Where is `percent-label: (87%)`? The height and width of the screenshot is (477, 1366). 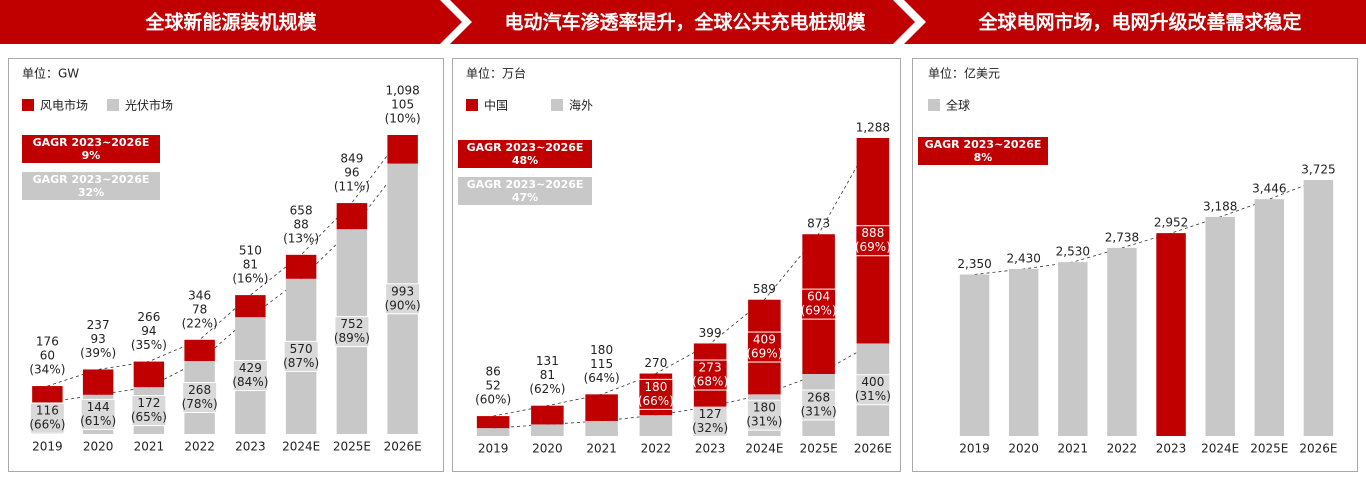 percent-label: (87%) is located at coordinates (301, 363).